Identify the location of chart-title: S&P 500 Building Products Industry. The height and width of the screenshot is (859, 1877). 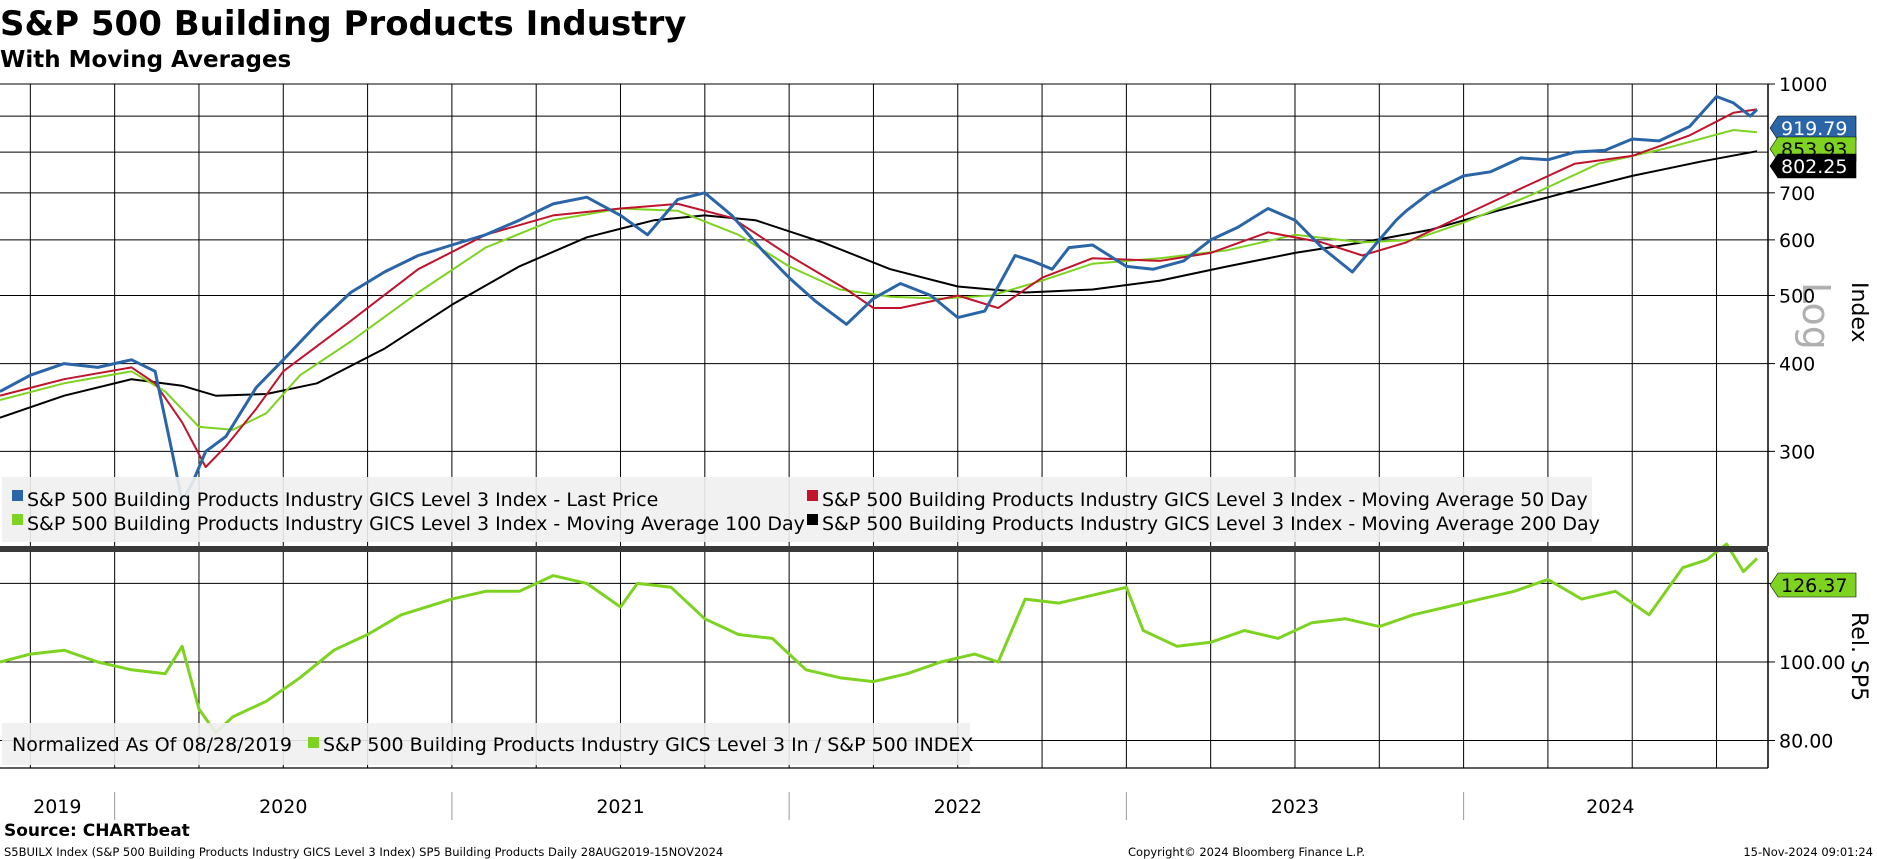
(343, 24).